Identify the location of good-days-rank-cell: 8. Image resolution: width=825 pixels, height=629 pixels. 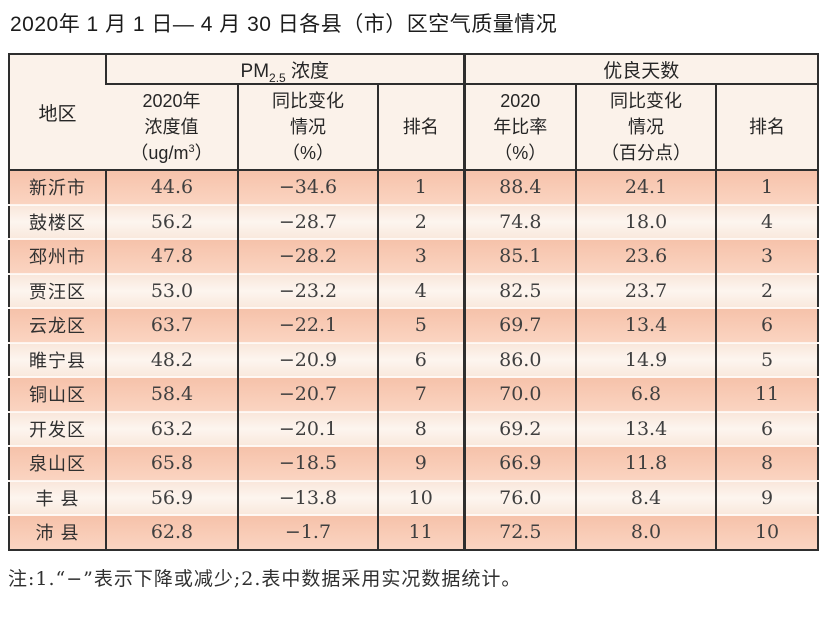
(767, 463).